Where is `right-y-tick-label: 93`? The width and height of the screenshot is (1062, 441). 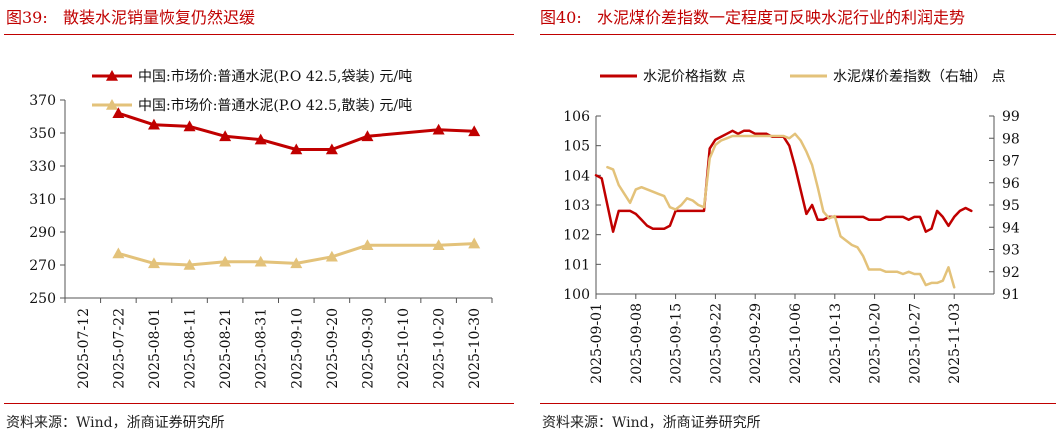
right-y-tick-label: 93 is located at coordinates (1011, 251).